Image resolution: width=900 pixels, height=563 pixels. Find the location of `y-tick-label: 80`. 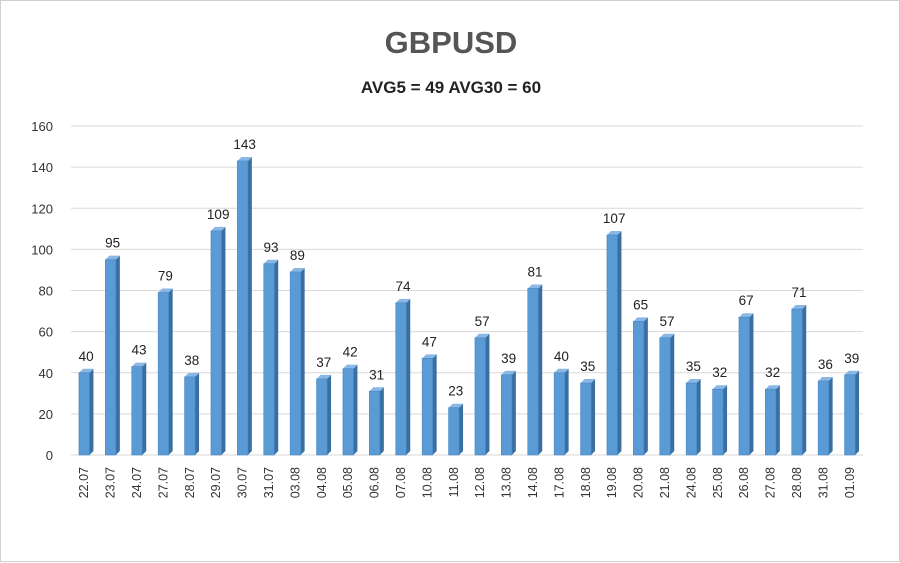

y-tick-label: 80 is located at coordinates (46, 291).